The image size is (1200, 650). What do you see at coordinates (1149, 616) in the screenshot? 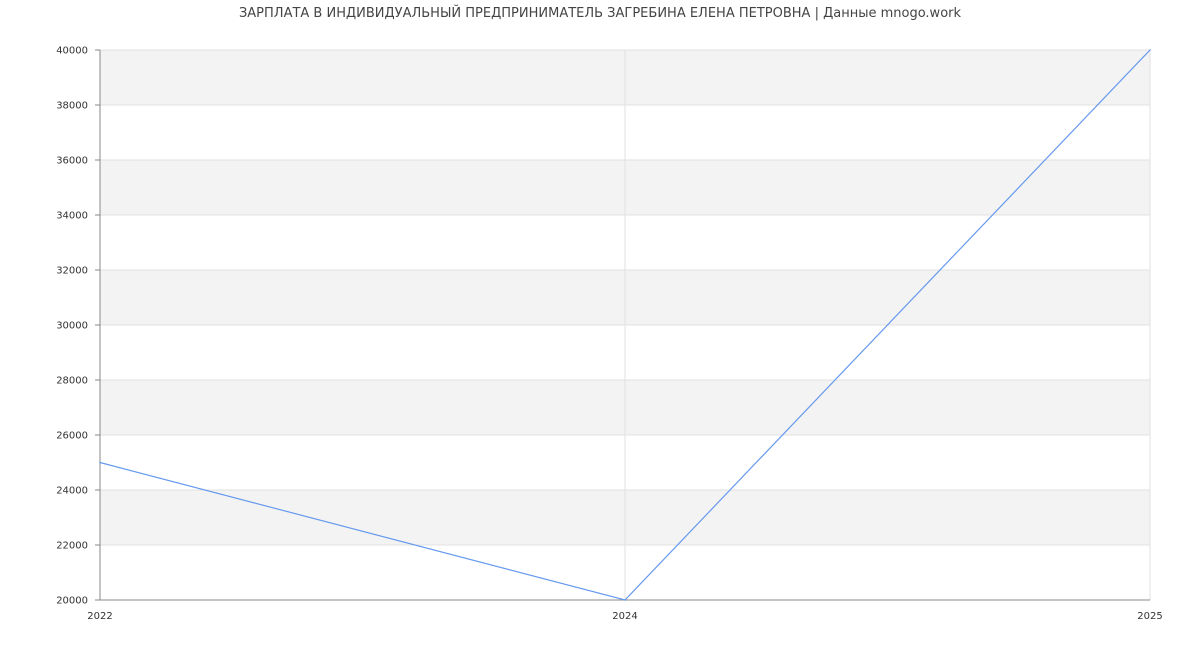
I see `x-tick-label: 2025` at bounding box center [1149, 616].